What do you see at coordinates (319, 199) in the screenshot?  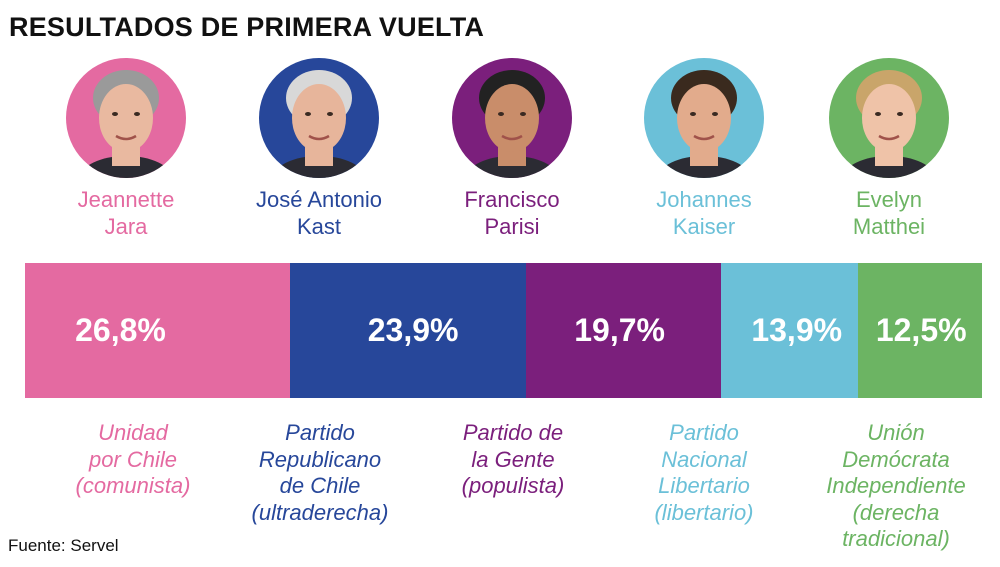 I see `candidate-name-line: José Antonio` at bounding box center [319, 199].